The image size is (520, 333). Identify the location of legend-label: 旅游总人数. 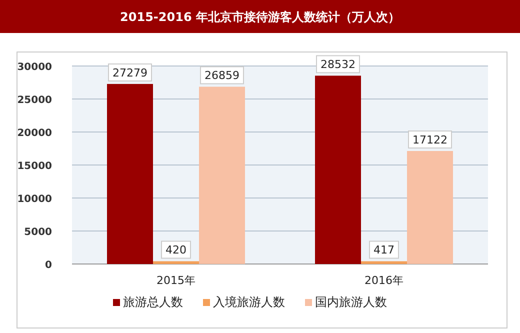
(153, 302).